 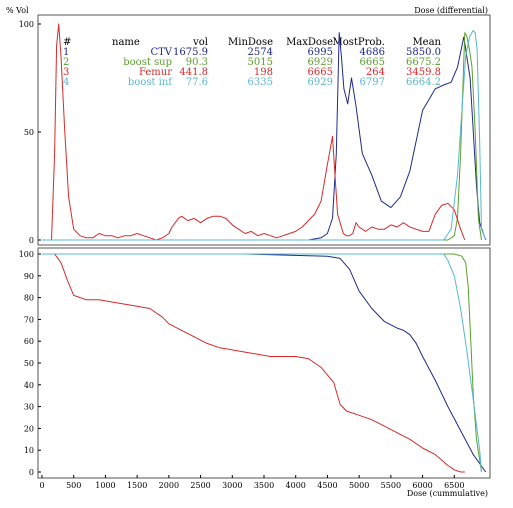 I want to click on cell-vol-femur: 441.8, so click(x=193, y=72).